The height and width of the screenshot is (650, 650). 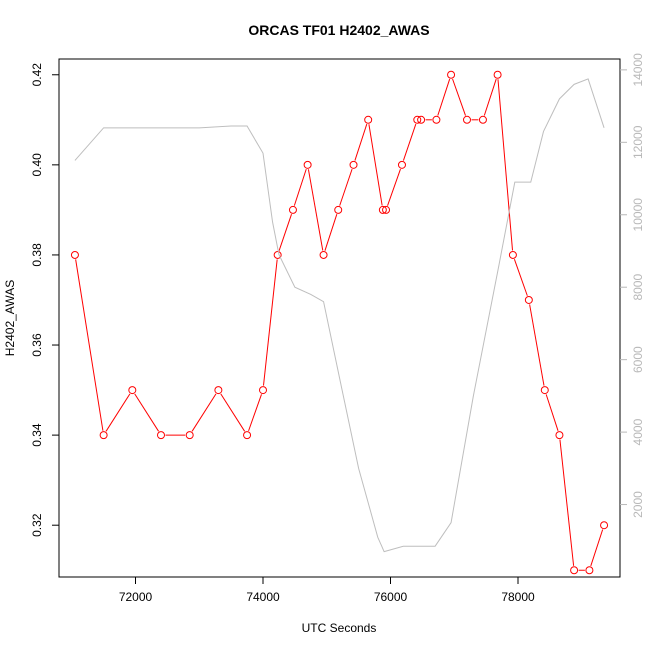 What do you see at coordinates (638, 142) in the screenshot?
I see `y2-tick-label: 12000` at bounding box center [638, 142].